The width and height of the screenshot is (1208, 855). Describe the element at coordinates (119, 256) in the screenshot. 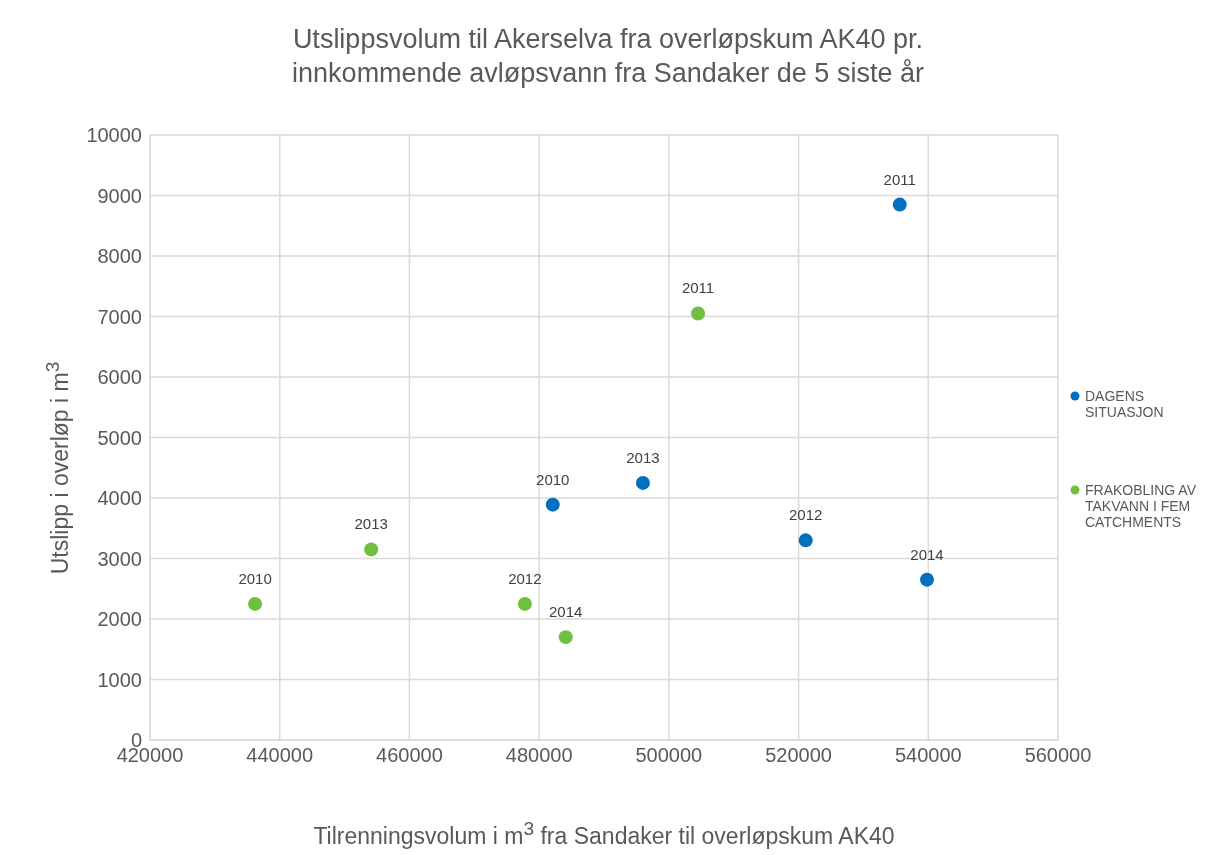

I see `y-tick-label: 8000` at that location.